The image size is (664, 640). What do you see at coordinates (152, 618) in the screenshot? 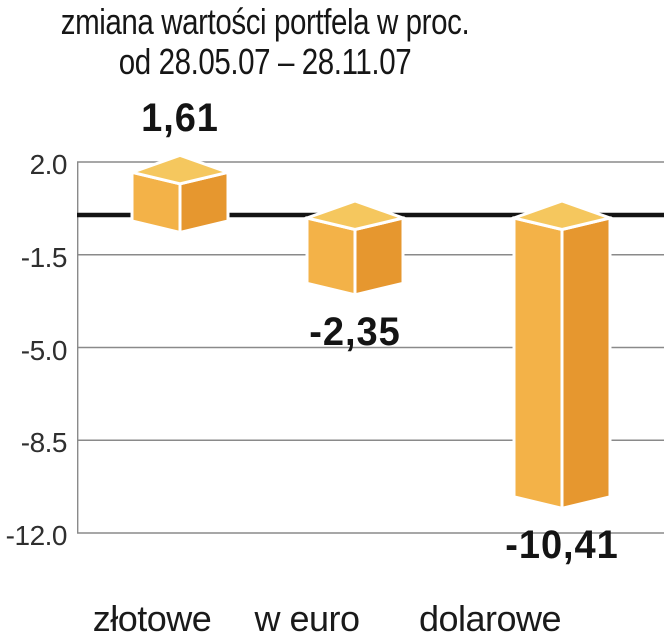
I see `category-label: złotowe` at bounding box center [152, 618].